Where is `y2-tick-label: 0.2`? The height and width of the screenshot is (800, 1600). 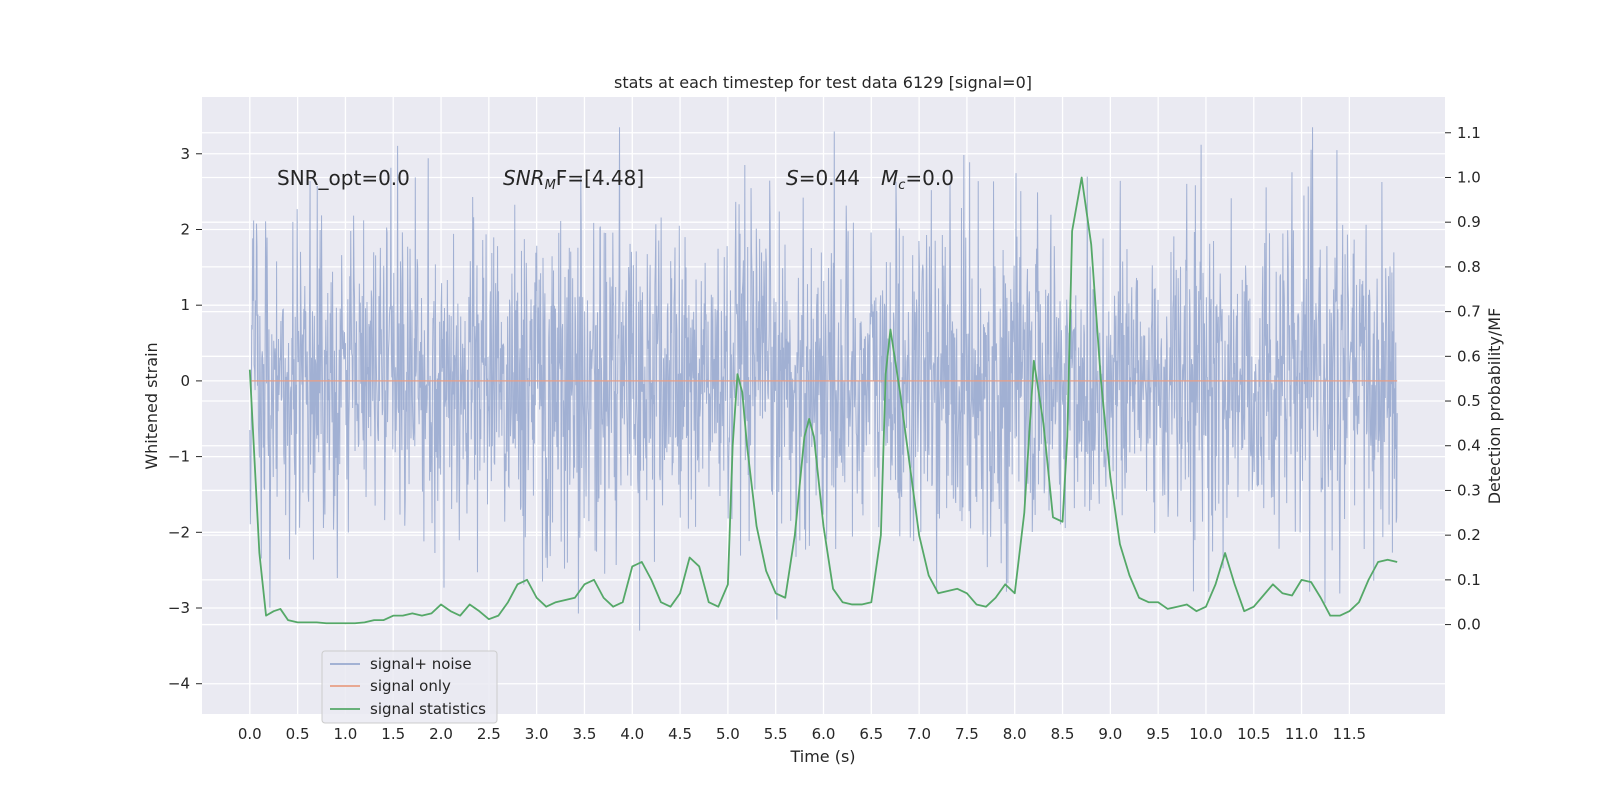 y2-tick-label: 0.2 is located at coordinates (1469, 535).